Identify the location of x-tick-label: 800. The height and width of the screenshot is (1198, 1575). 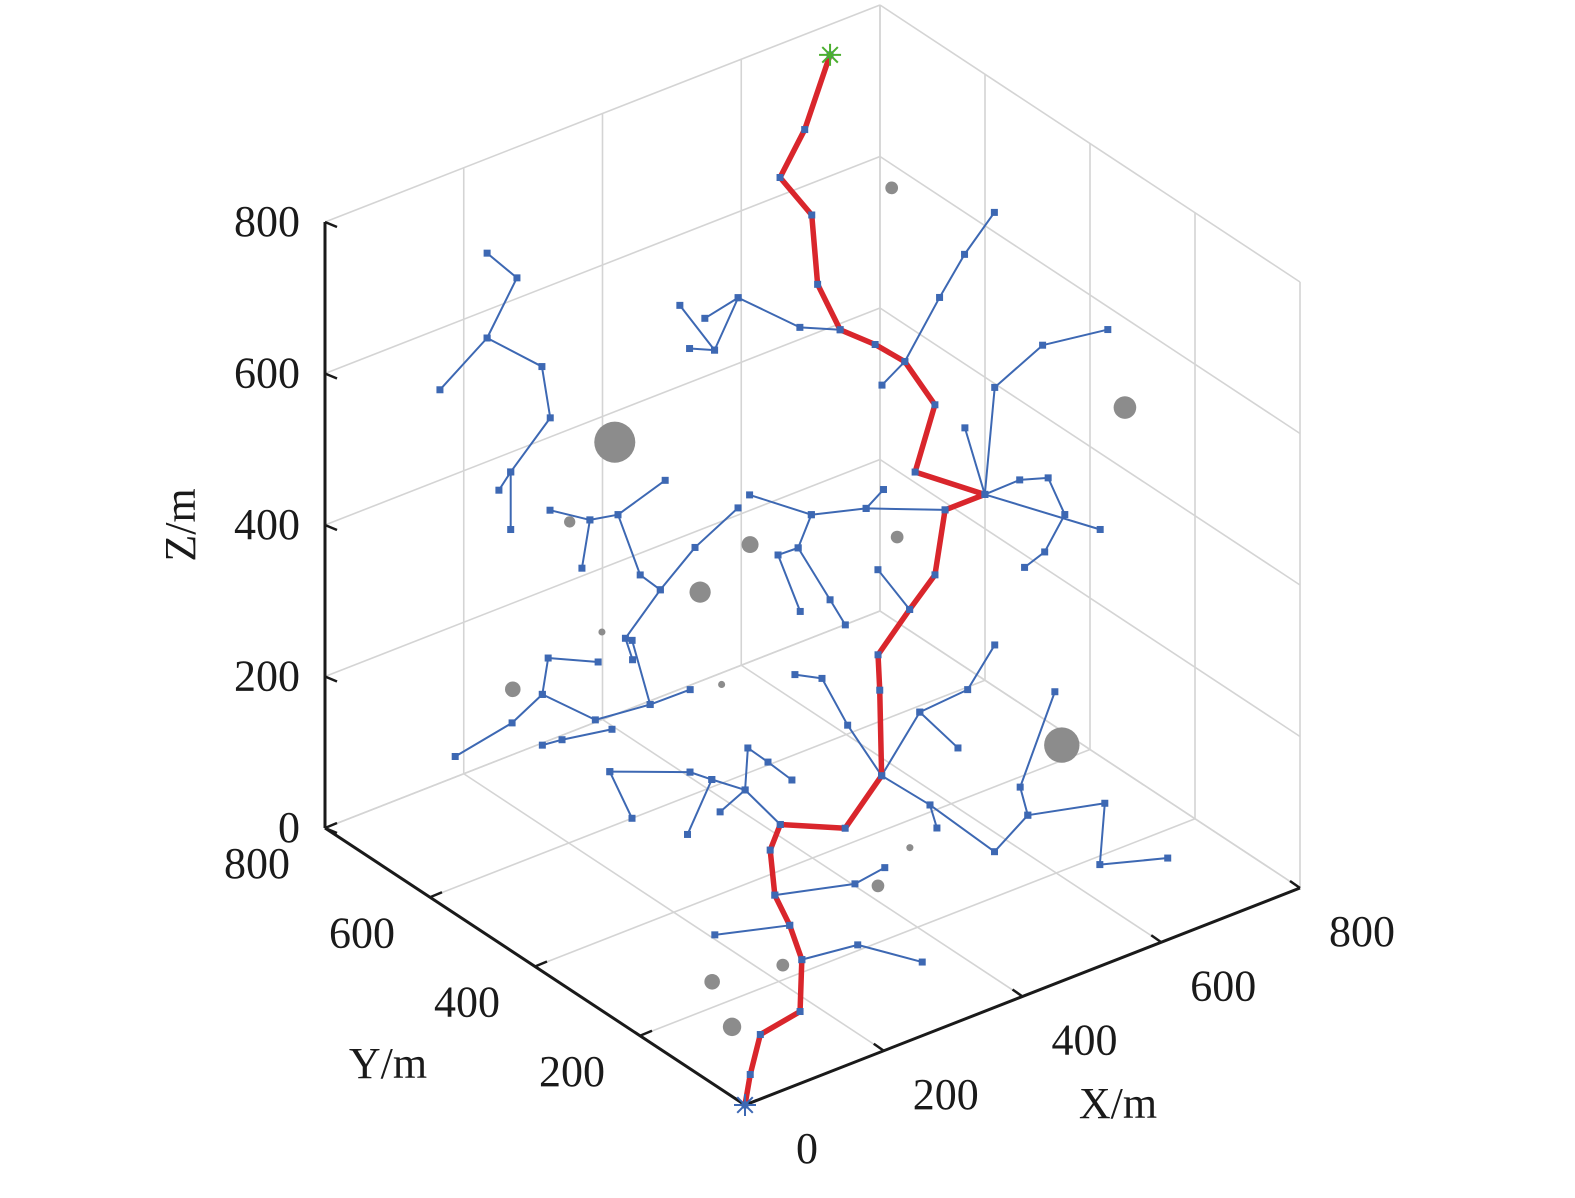
(1362, 931).